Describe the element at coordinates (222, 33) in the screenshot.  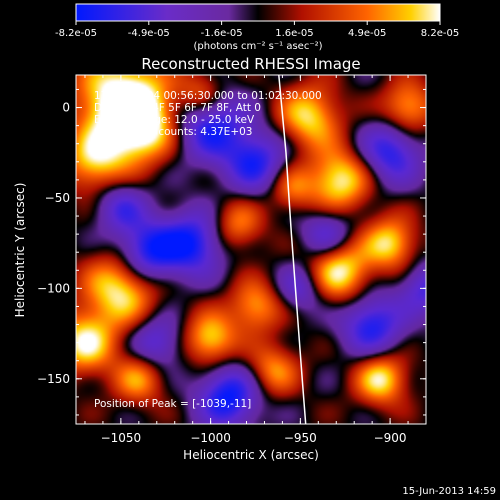
I see `colorbar-tick-label: -1.6e-05` at that location.